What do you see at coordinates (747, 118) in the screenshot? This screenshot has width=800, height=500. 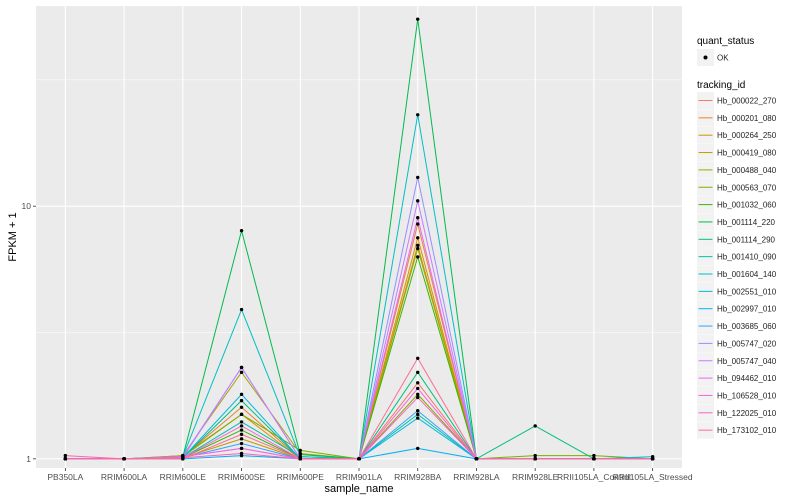 I see `legend-label-Hb_000201_080: Hb_000201_080` at bounding box center [747, 118].